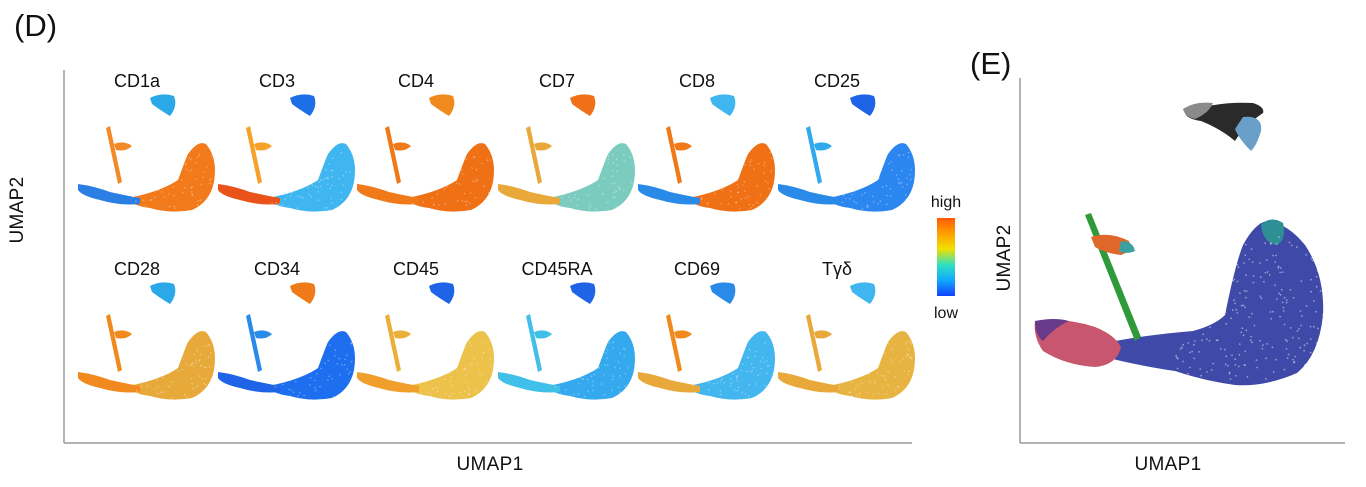 The width and height of the screenshot is (1366, 487). What do you see at coordinates (1004, 258) in the screenshot?
I see `panel-e-ylabel: UMAP2` at bounding box center [1004, 258].